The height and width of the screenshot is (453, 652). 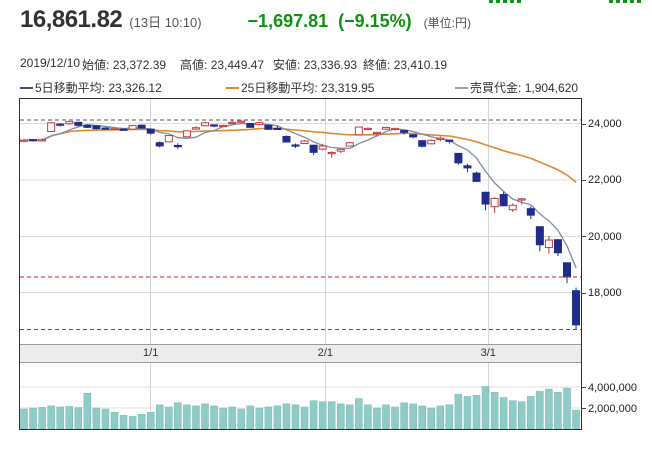 What do you see at coordinates (609, 387) in the screenshot?
I see `volume-axis-tick-label: 4,000,000` at bounding box center [609, 387].